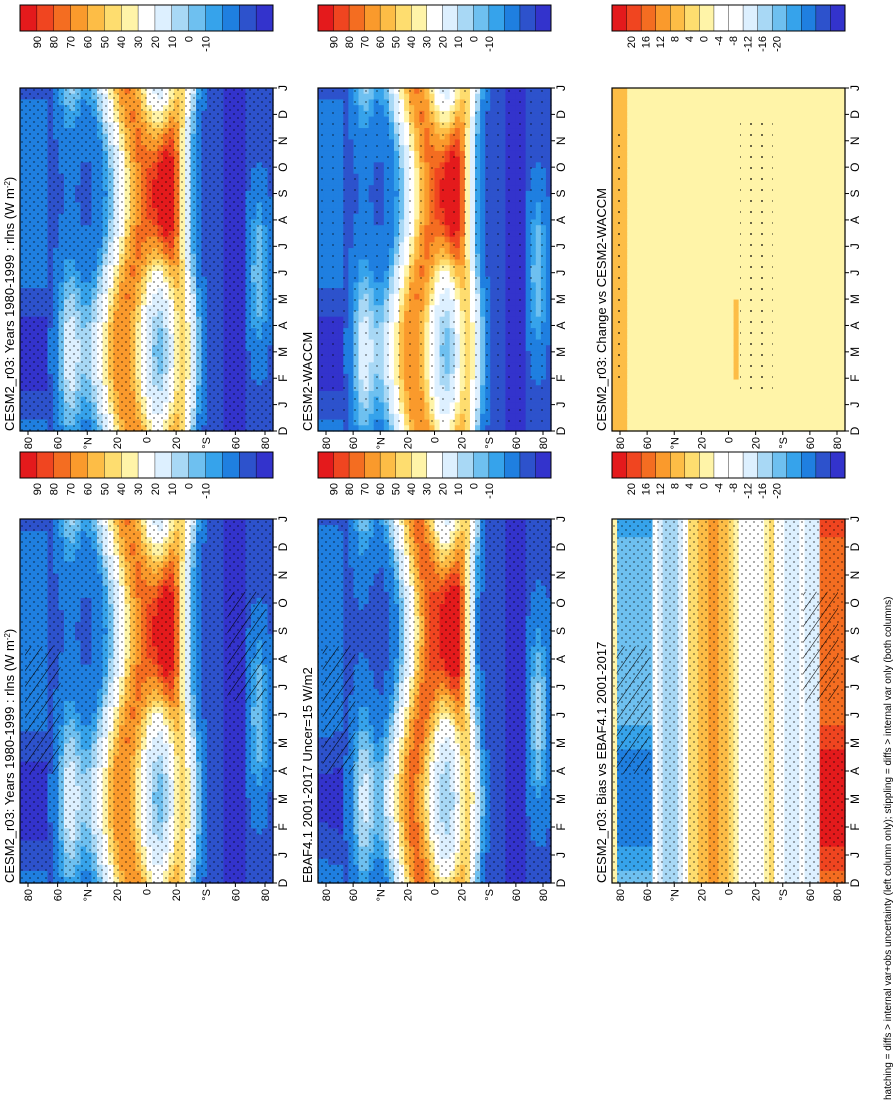 The image size is (895, 1105). What do you see at coordinates (283, 166) in the screenshot?
I see `month-tick-label: O` at bounding box center [283, 166].